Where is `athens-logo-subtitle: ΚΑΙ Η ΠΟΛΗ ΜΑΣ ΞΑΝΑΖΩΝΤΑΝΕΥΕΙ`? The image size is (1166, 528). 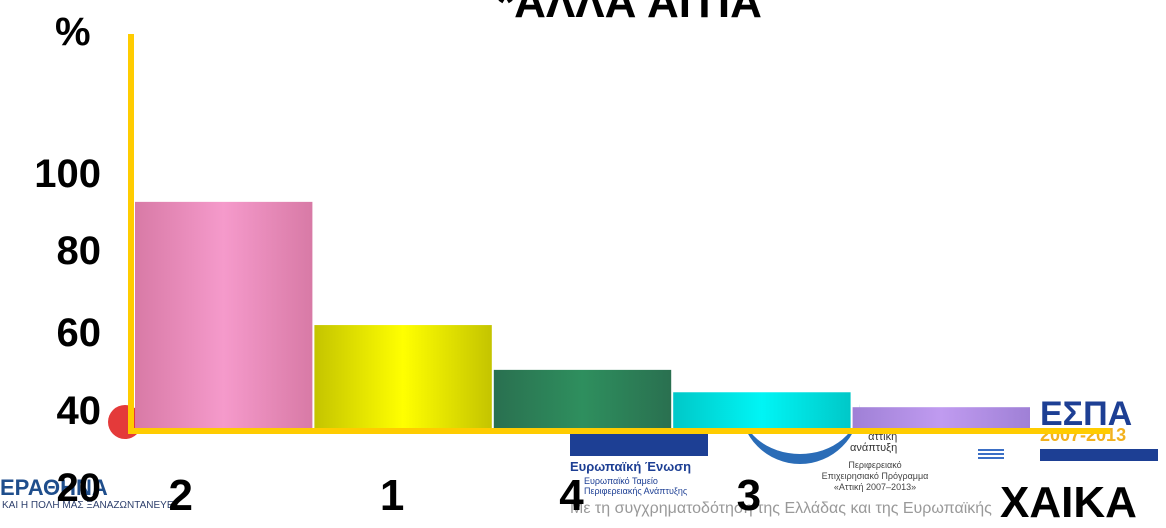
athens-logo-subtitle: ΚΑΙ Η ΠΟΛΗ ΜΑΣ ΞΑΝΑΖΩΝΤΑΝΕΥΕΙ is located at coordinates (89, 505).